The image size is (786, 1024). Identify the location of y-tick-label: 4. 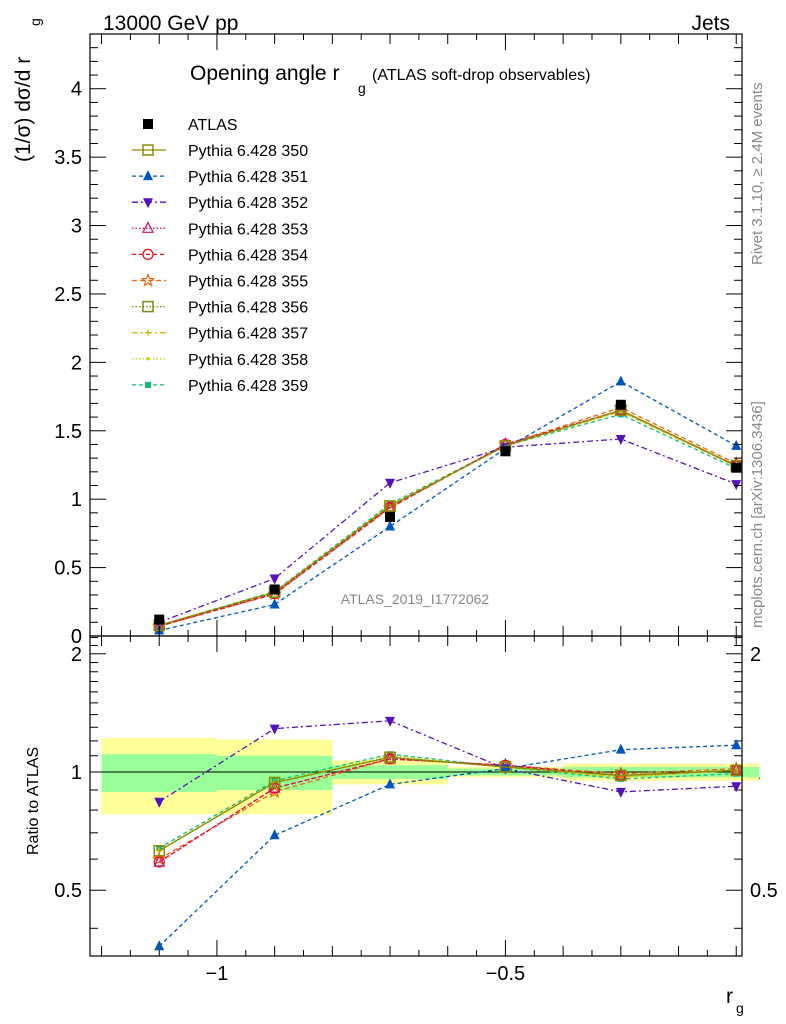
(76, 90).